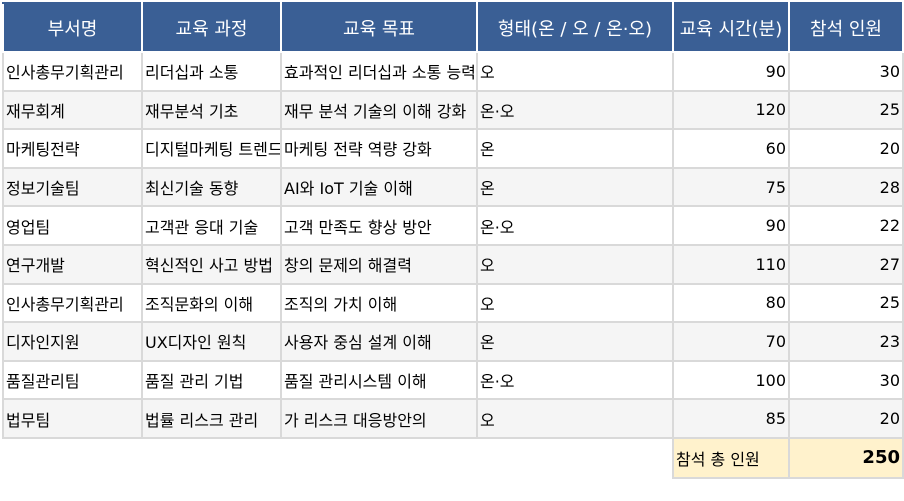 The width and height of the screenshot is (904, 501). Describe the element at coordinates (211, 303) in the screenshot. I see `cell-course: 조직문화의 이해` at that location.